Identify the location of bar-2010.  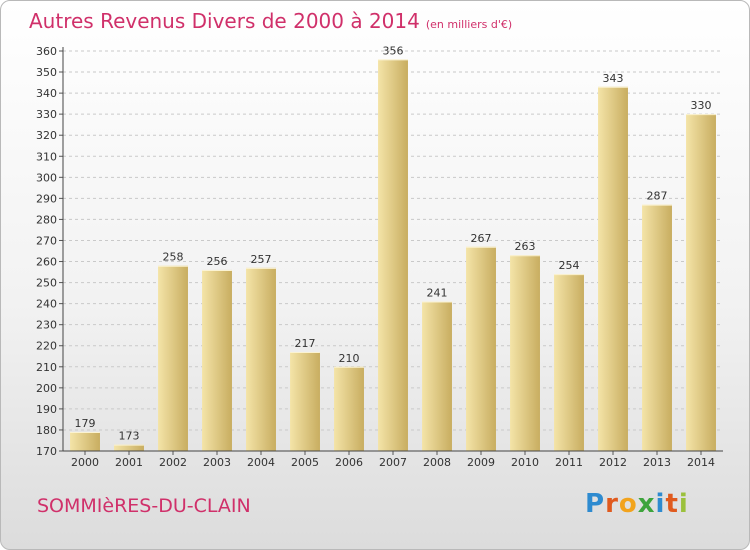
(525, 353).